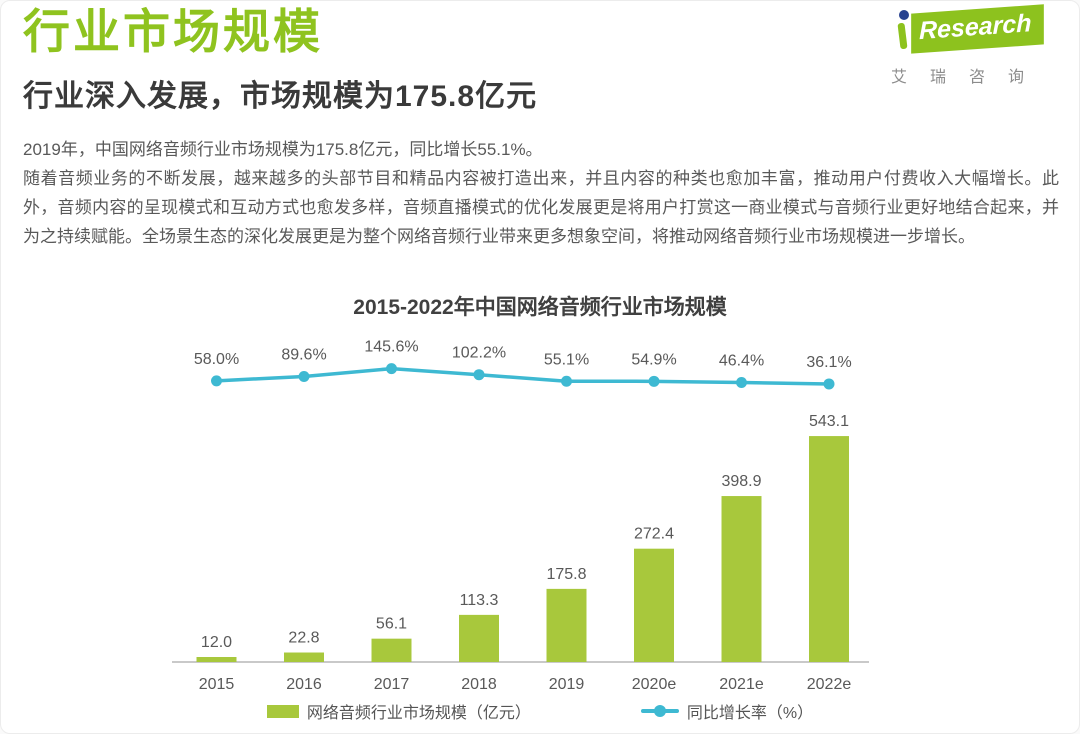  Describe the element at coordinates (479, 638) in the screenshot. I see `bar-2018` at that location.